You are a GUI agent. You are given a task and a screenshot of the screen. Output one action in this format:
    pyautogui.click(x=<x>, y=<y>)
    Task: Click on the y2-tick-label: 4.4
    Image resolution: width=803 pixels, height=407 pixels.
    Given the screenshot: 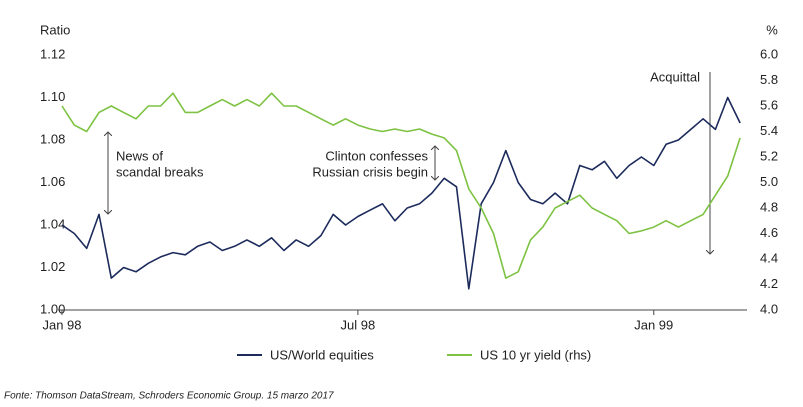 What is the action you would take?
    pyautogui.click(x=769, y=257)
    